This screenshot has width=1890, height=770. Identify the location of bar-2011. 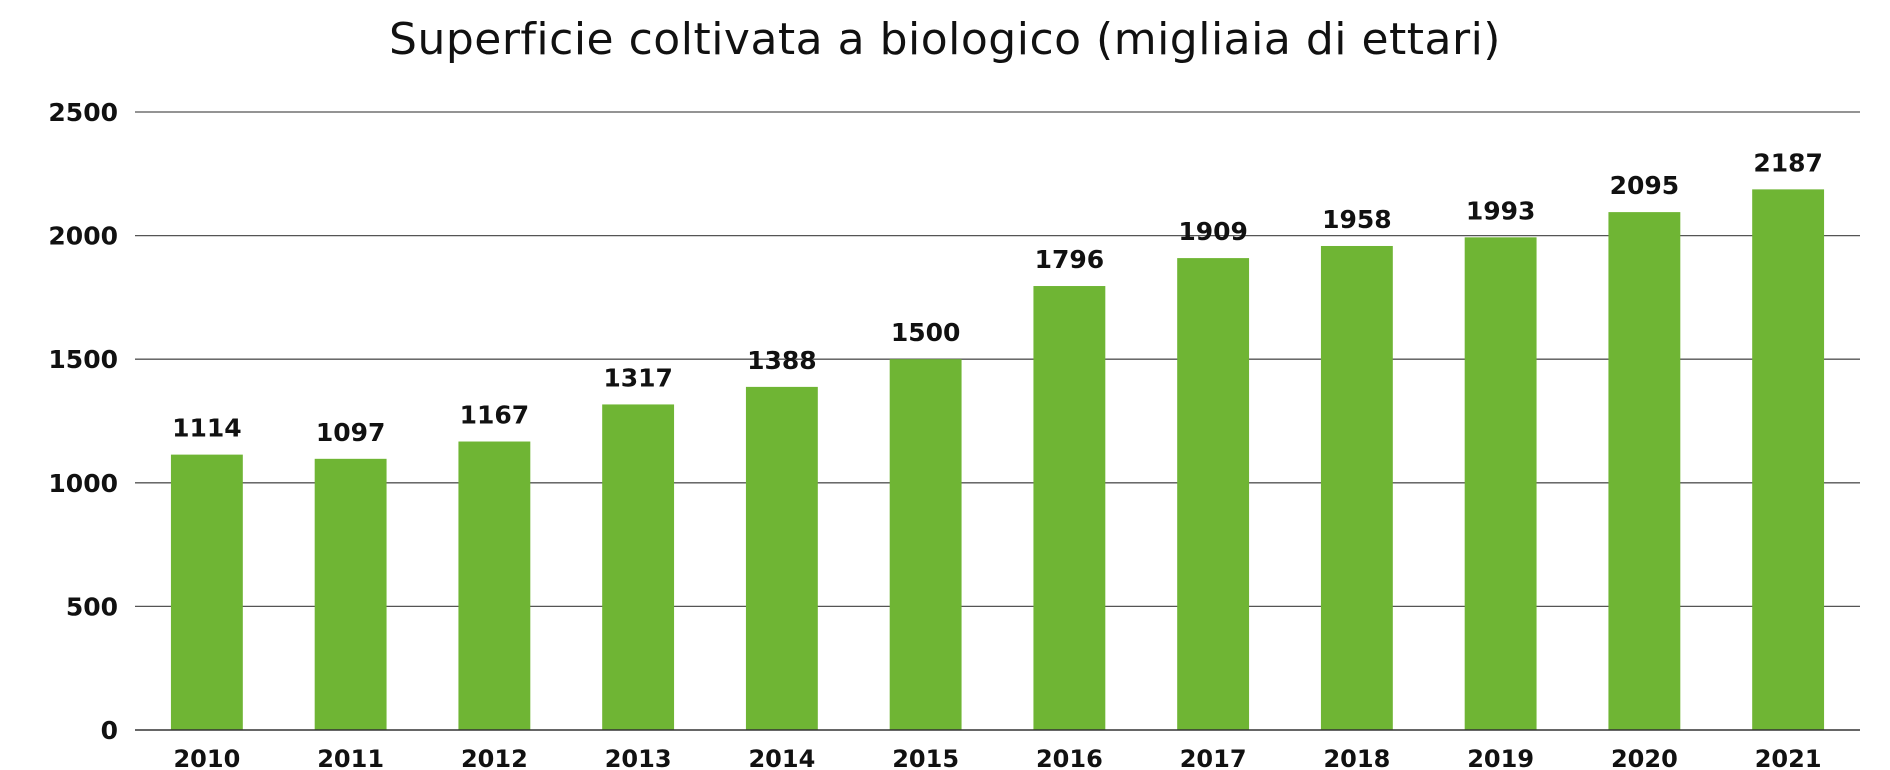
(350, 594).